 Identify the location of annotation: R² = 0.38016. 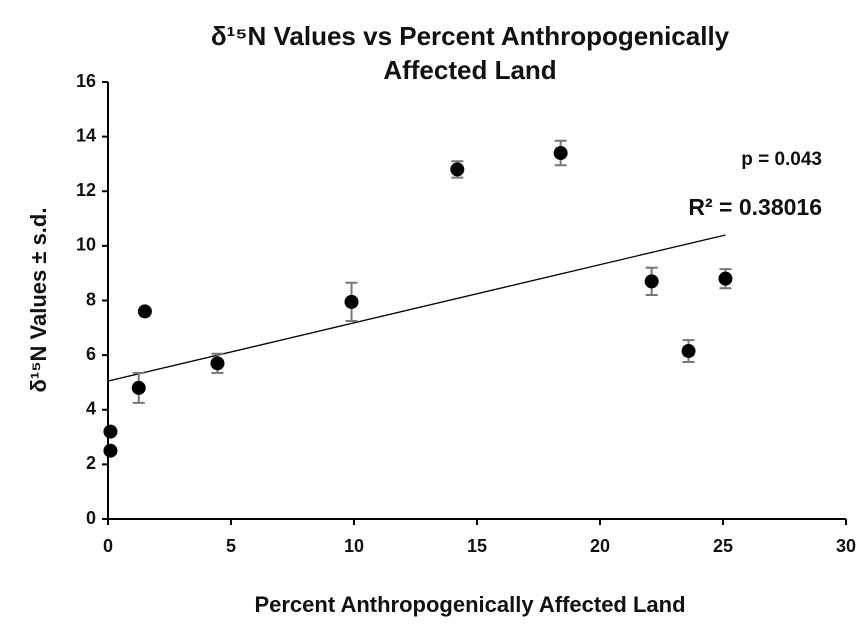
(755, 207).